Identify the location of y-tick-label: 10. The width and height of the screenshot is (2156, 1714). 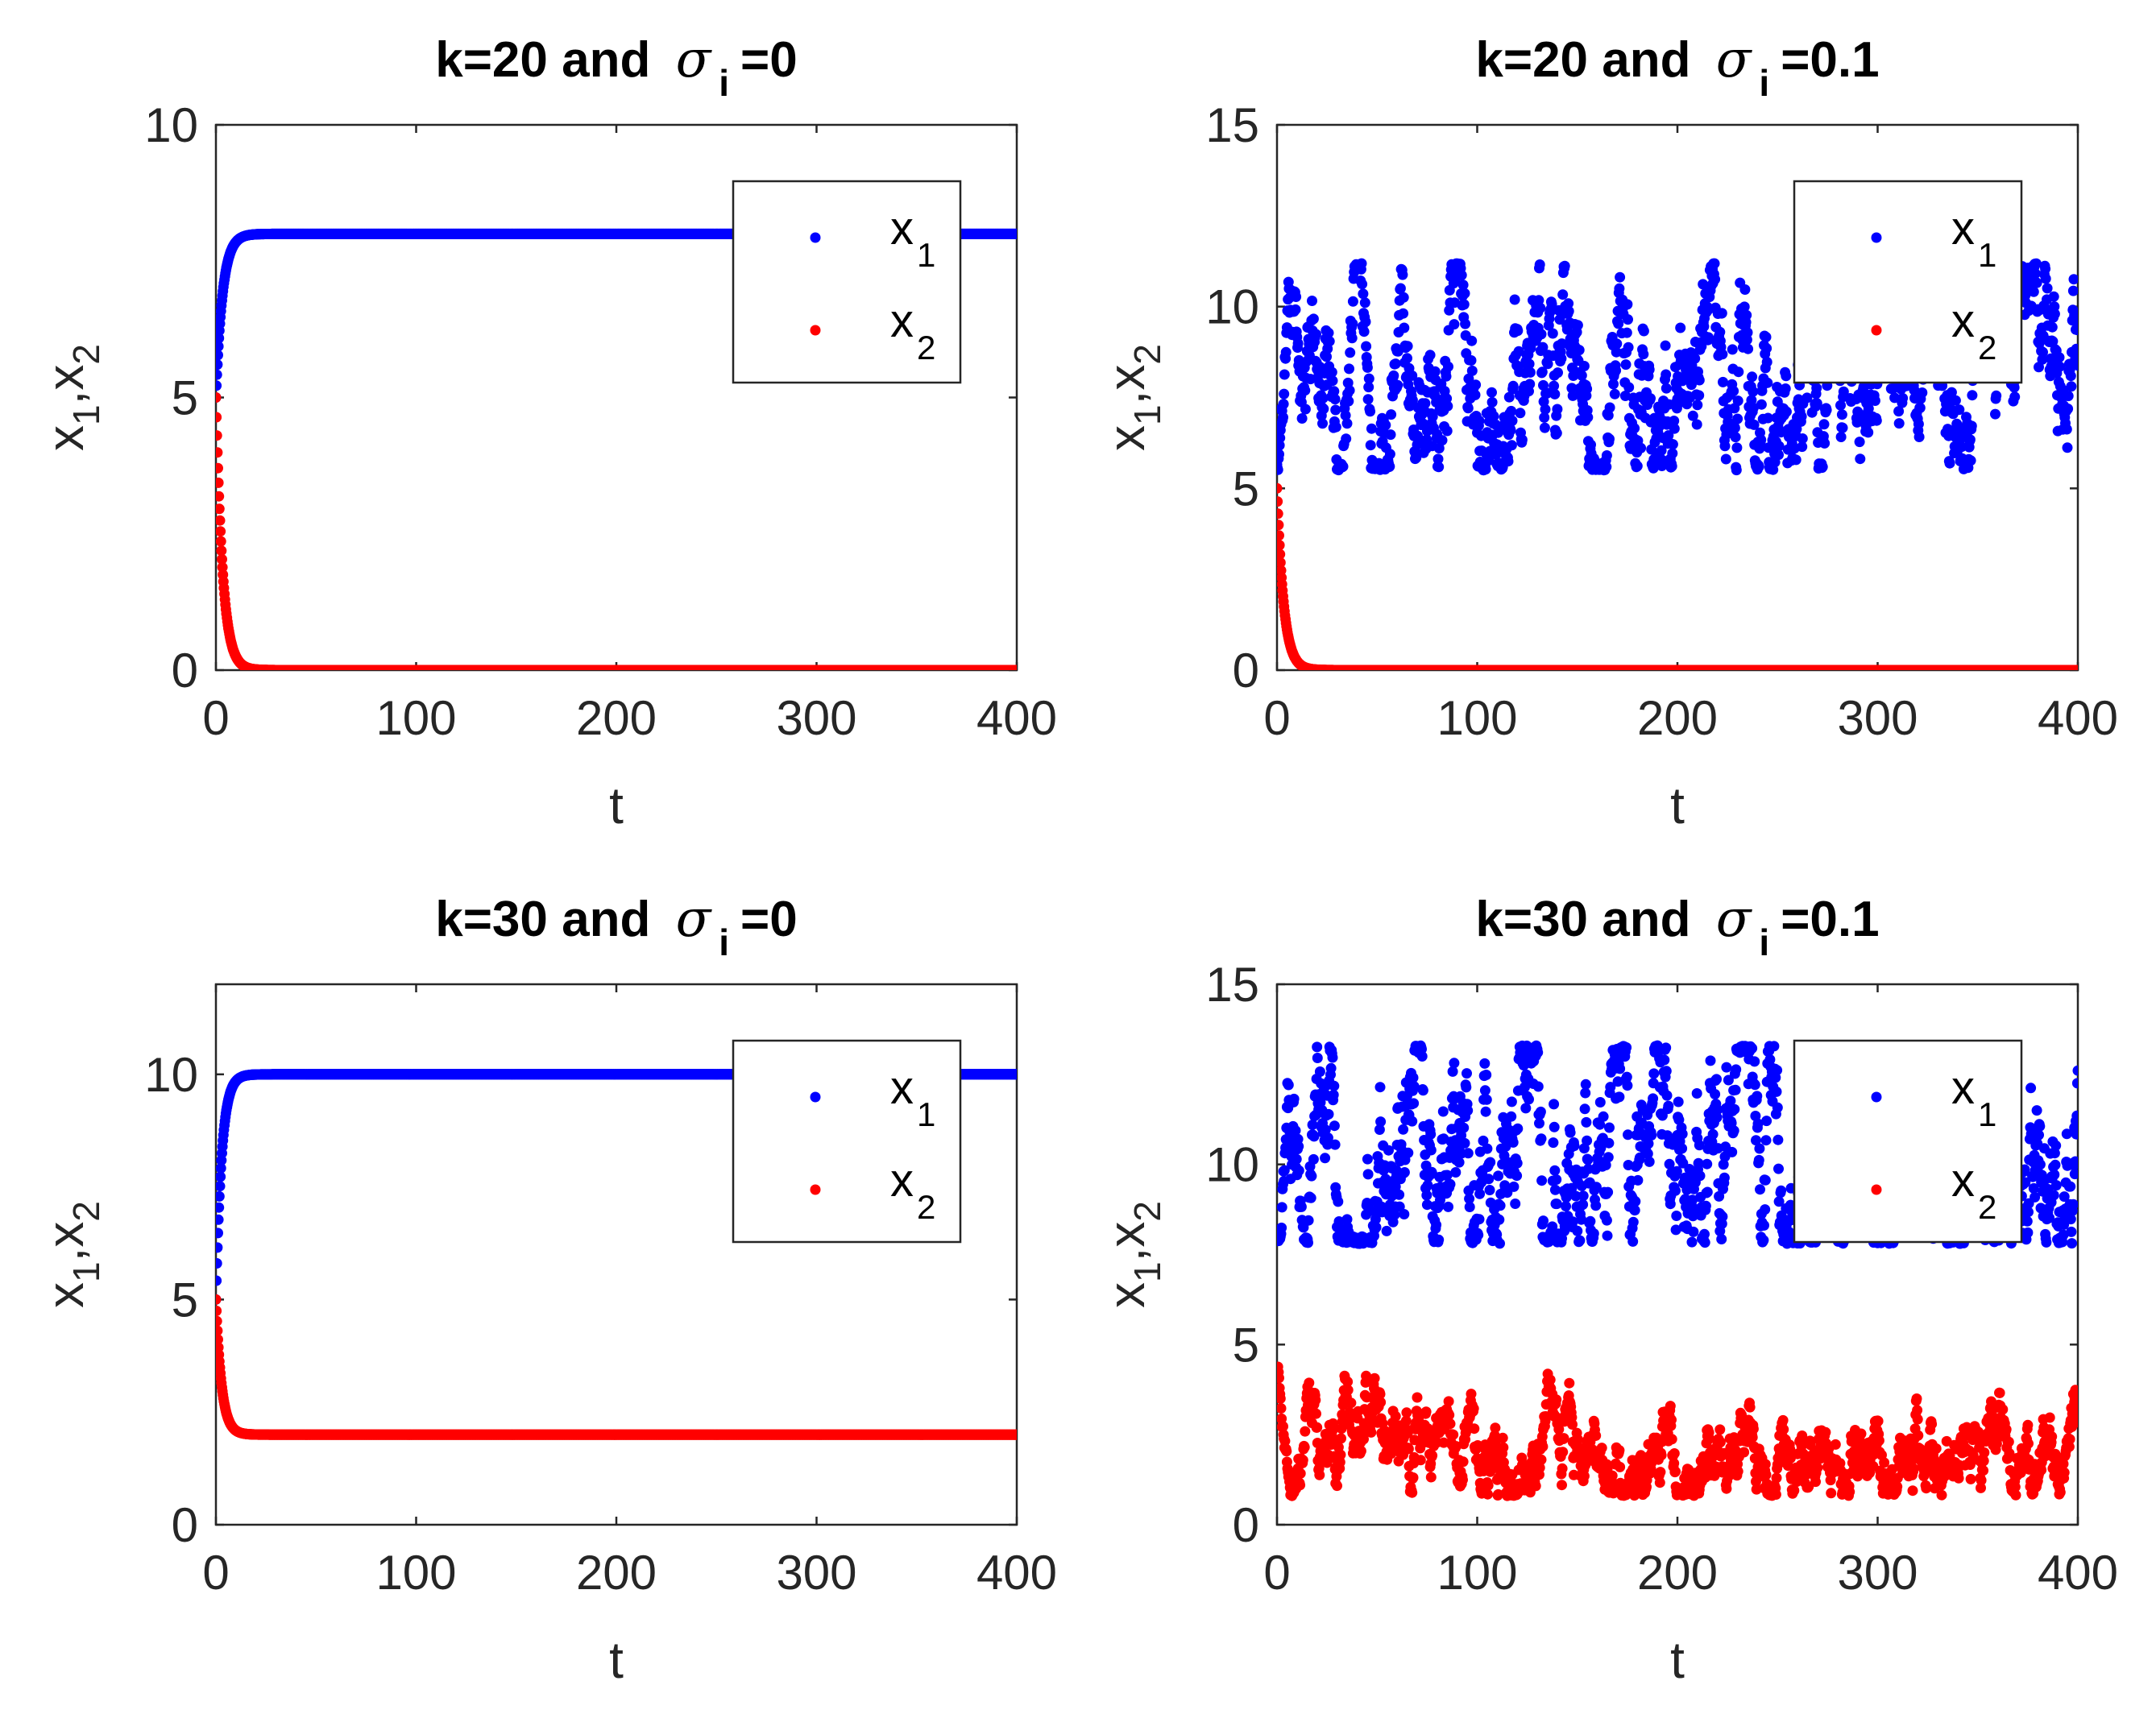
(171, 125).